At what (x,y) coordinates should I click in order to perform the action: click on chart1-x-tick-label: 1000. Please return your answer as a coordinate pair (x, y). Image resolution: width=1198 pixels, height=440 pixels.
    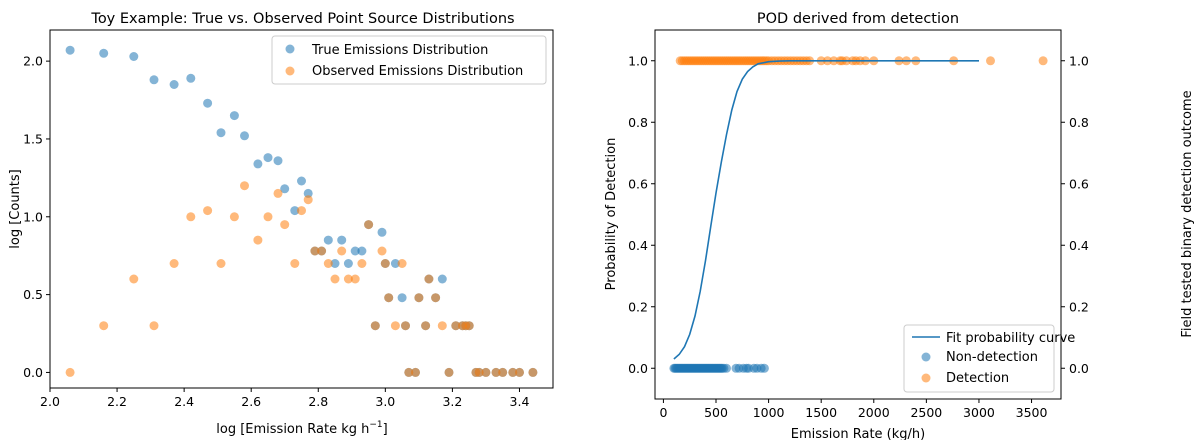
    Looking at the image, I should click on (769, 412).